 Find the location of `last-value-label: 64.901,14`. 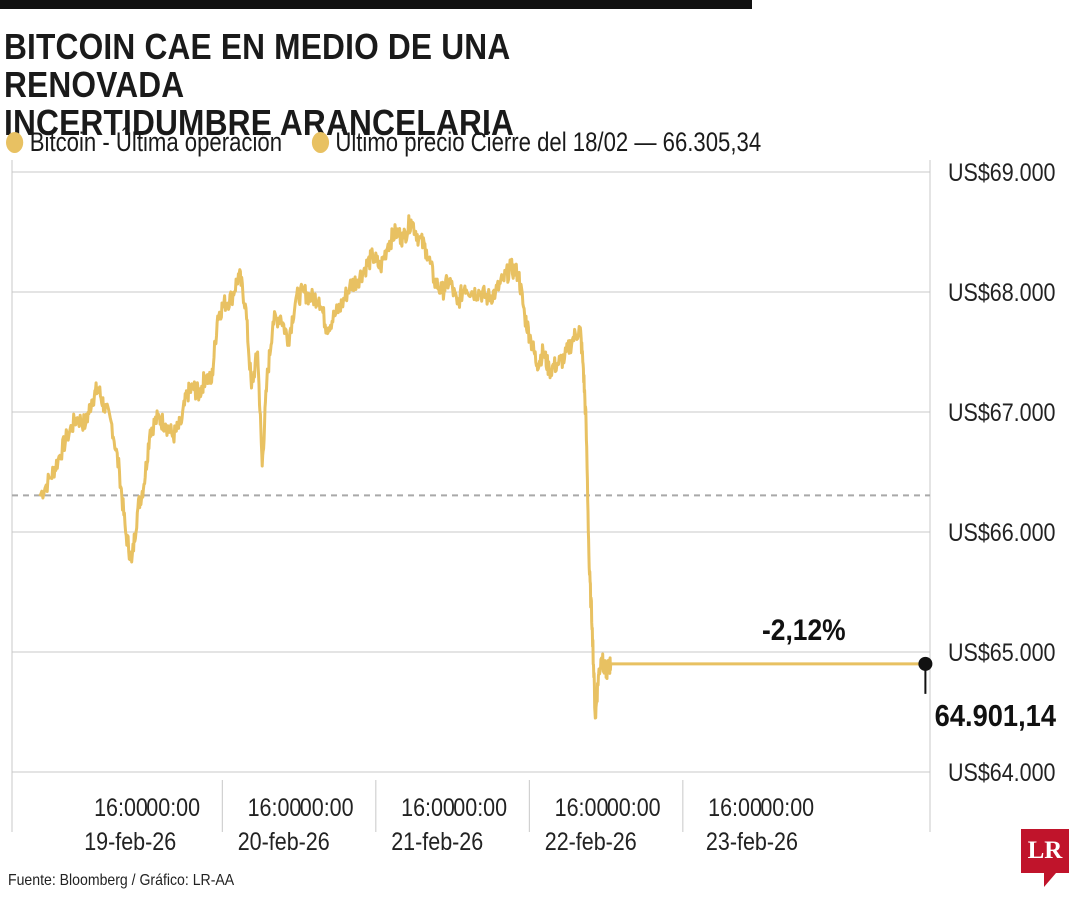

last-value-label: 64.901,14 is located at coordinates (996, 716).